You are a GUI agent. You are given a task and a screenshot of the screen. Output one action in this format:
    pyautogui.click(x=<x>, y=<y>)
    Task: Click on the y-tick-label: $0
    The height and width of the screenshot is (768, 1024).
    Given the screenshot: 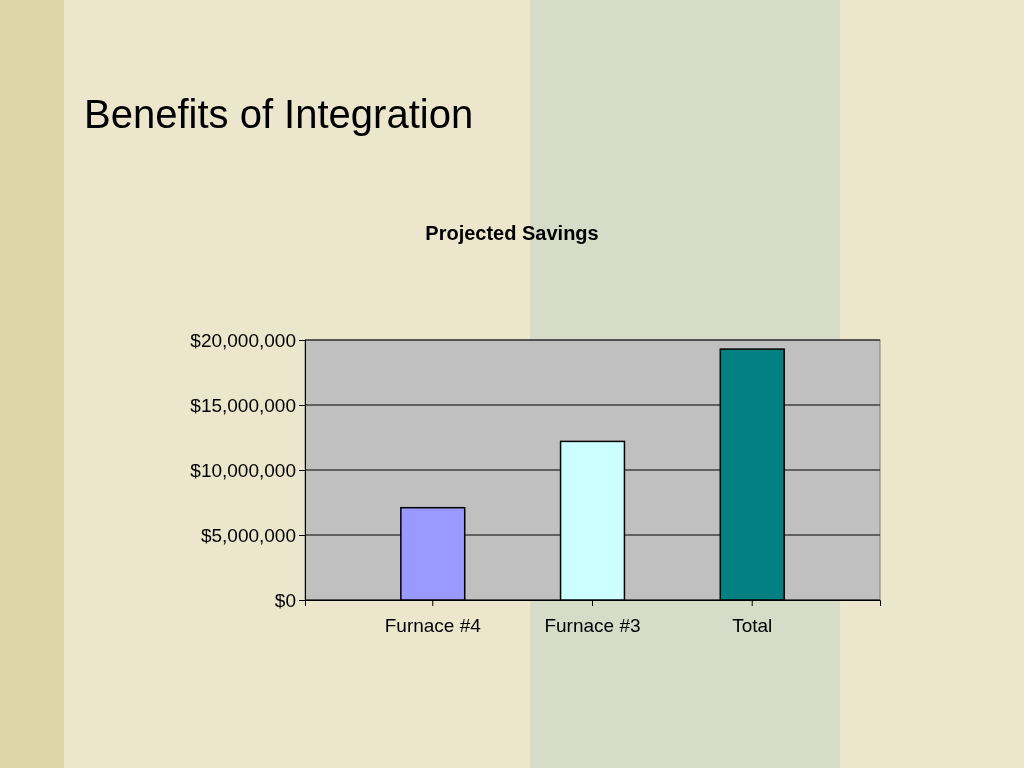 What is the action you would take?
    pyautogui.click(x=285, y=600)
    